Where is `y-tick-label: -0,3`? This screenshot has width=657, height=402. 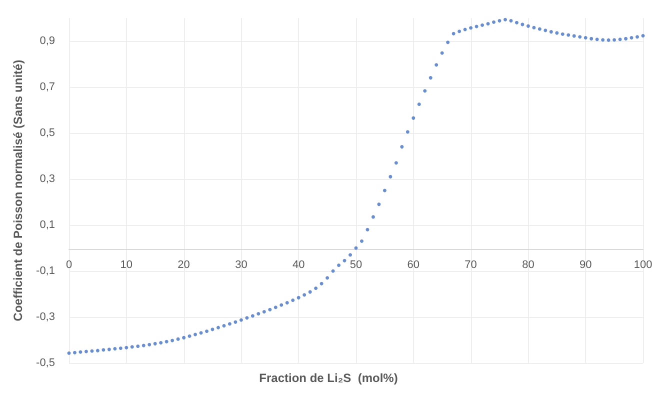 y-tick-label: -0,3 is located at coordinates (45, 317).